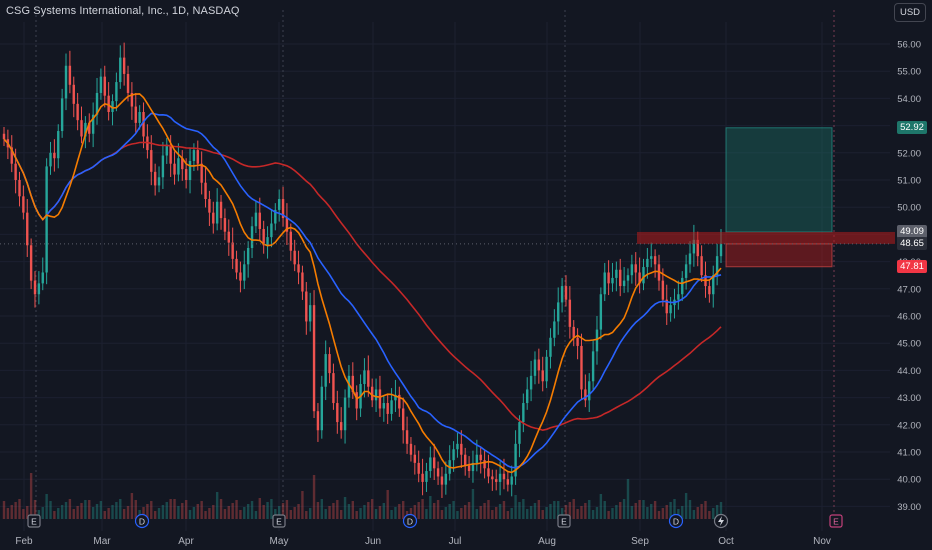 The image size is (932, 550). I want to click on x-tick-label: Jun, so click(373, 541).